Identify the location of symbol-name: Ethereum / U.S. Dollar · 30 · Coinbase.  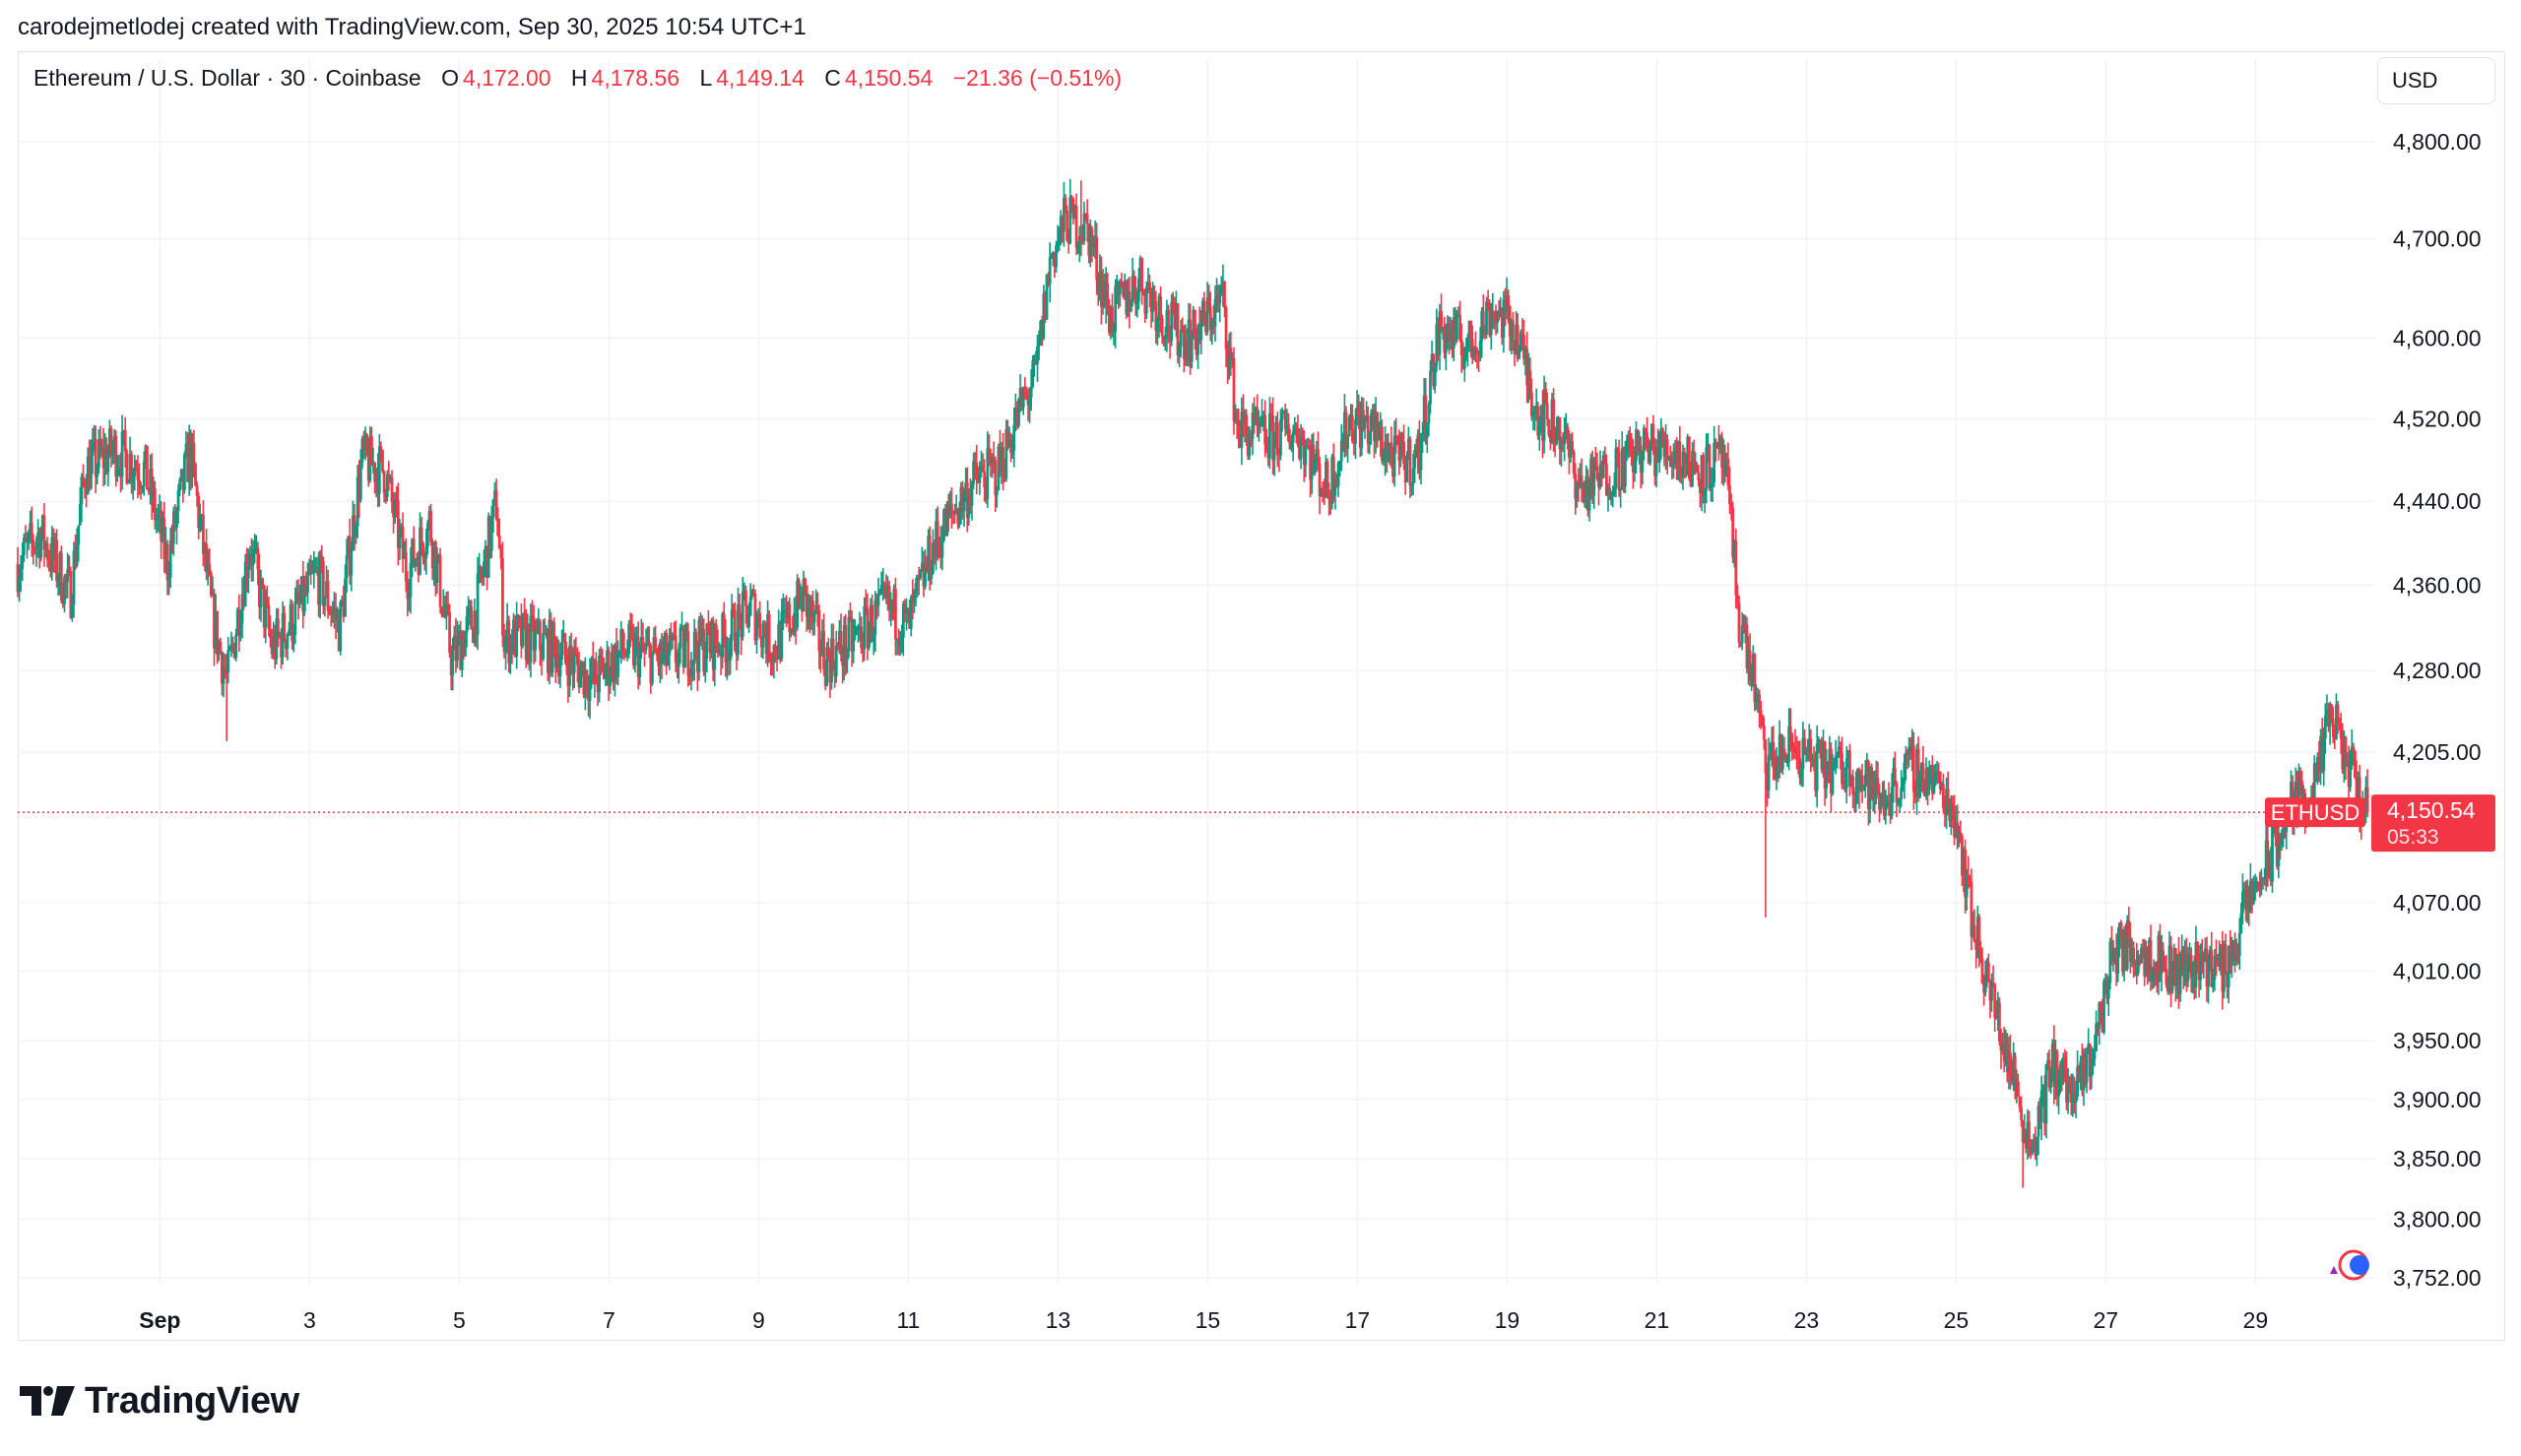
(227, 78).